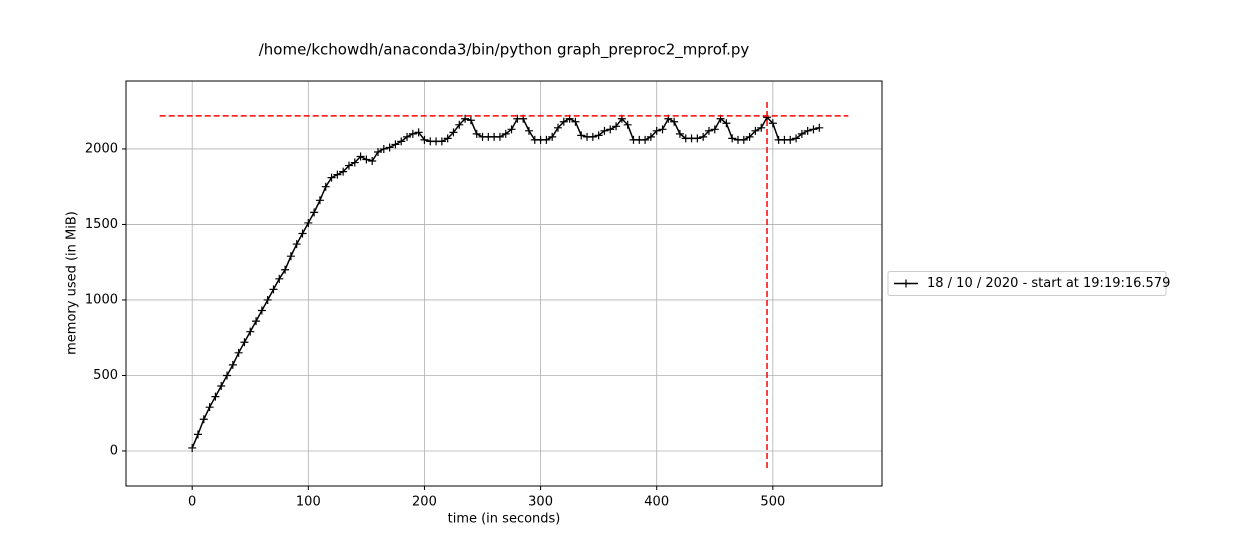 This screenshot has width=1260, height=540. What do you see at coordinates (101, 299) in the screenshot?
I see `y-tick-label: 1000` at bounding box center [101, 299].